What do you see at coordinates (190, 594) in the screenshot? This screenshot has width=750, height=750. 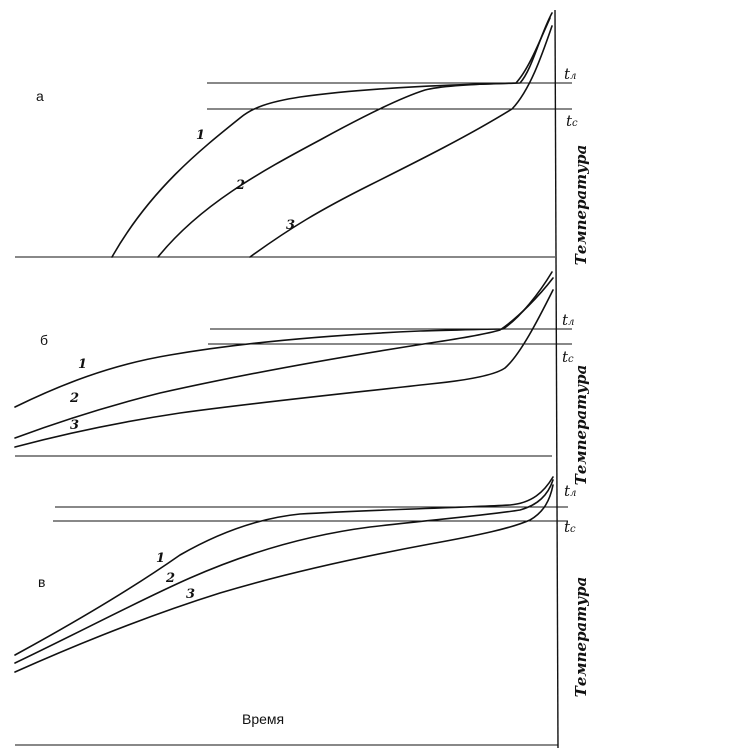 I see `panel-c-curve-3-label: 3` at bounding box center [190, 594].